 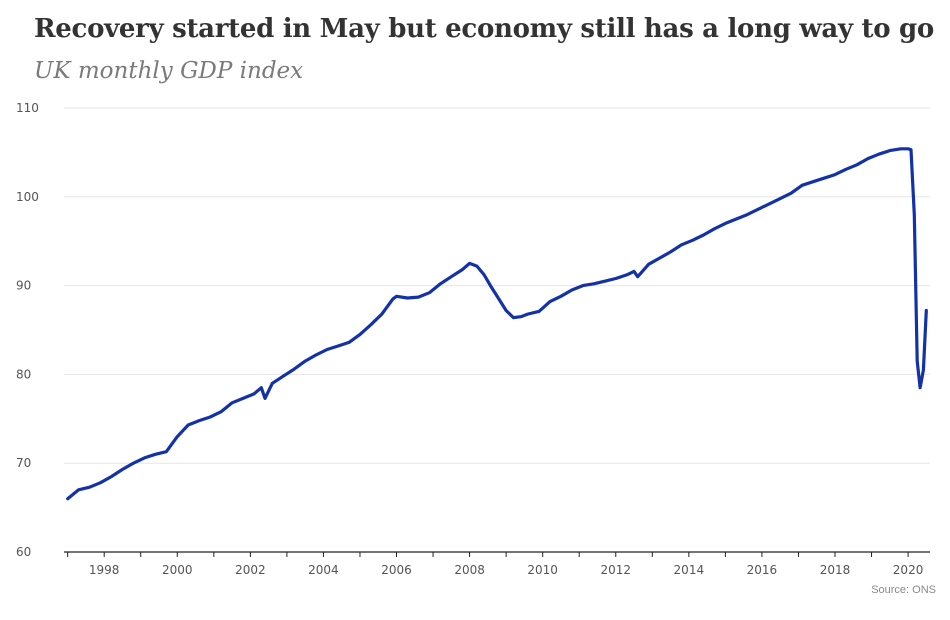 I want to click on x-tick-label-2004: 2004, so click(x=323, y=570).